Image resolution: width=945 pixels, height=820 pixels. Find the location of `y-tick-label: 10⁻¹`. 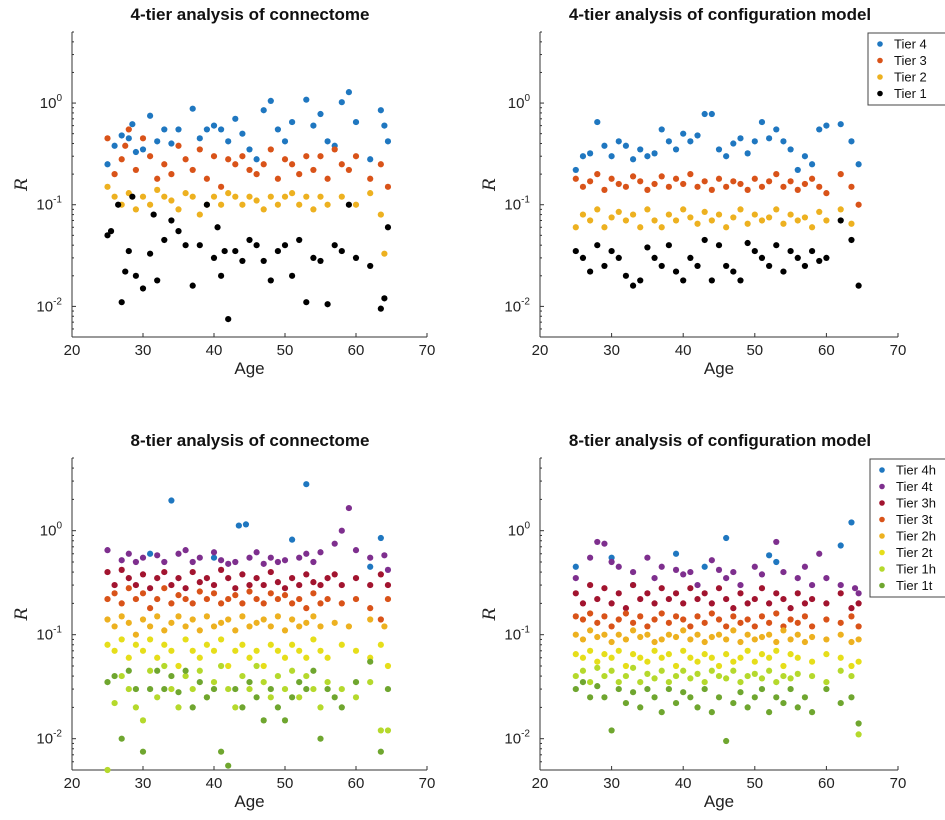

y-tick-label: 10⁻¹ is located at coordinates (49, 634).